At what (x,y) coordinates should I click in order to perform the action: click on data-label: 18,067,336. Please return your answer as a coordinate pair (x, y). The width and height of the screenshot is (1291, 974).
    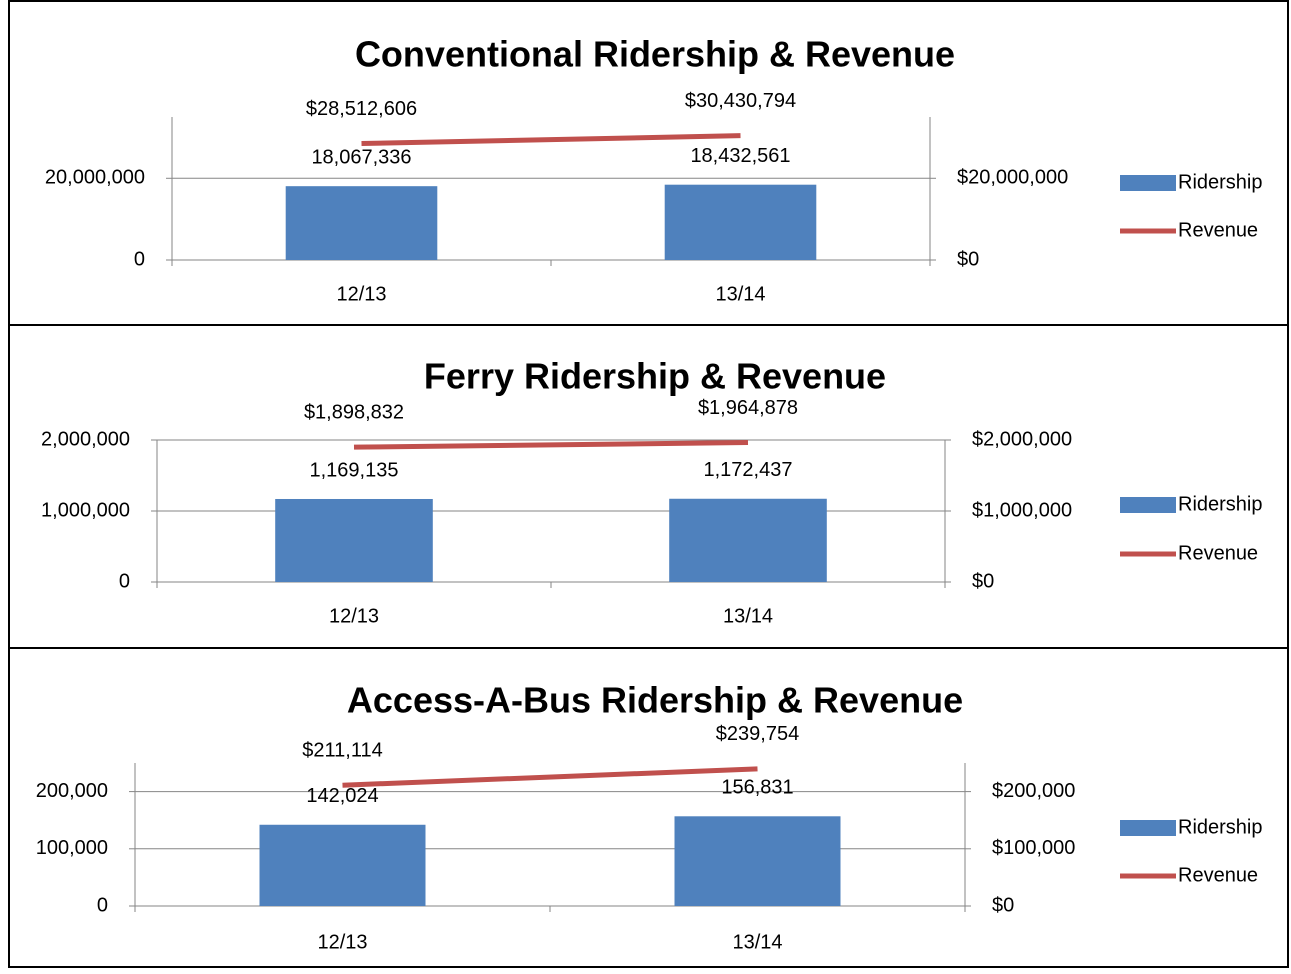
    Looking at the image, I should click on (361, 157).